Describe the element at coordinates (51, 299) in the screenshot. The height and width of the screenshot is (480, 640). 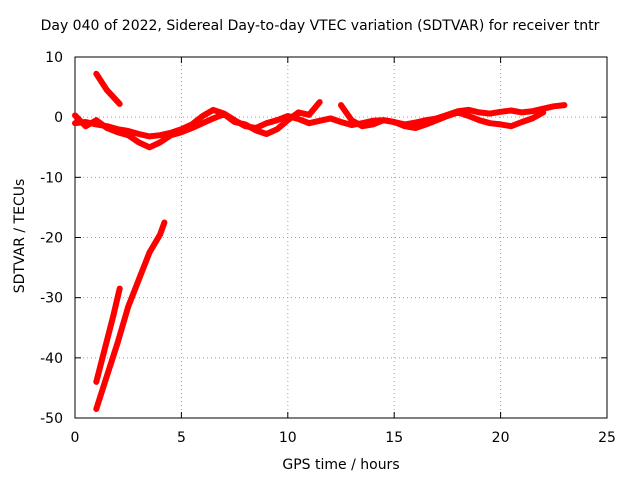
I see `y-tick-label: -30` at that location.